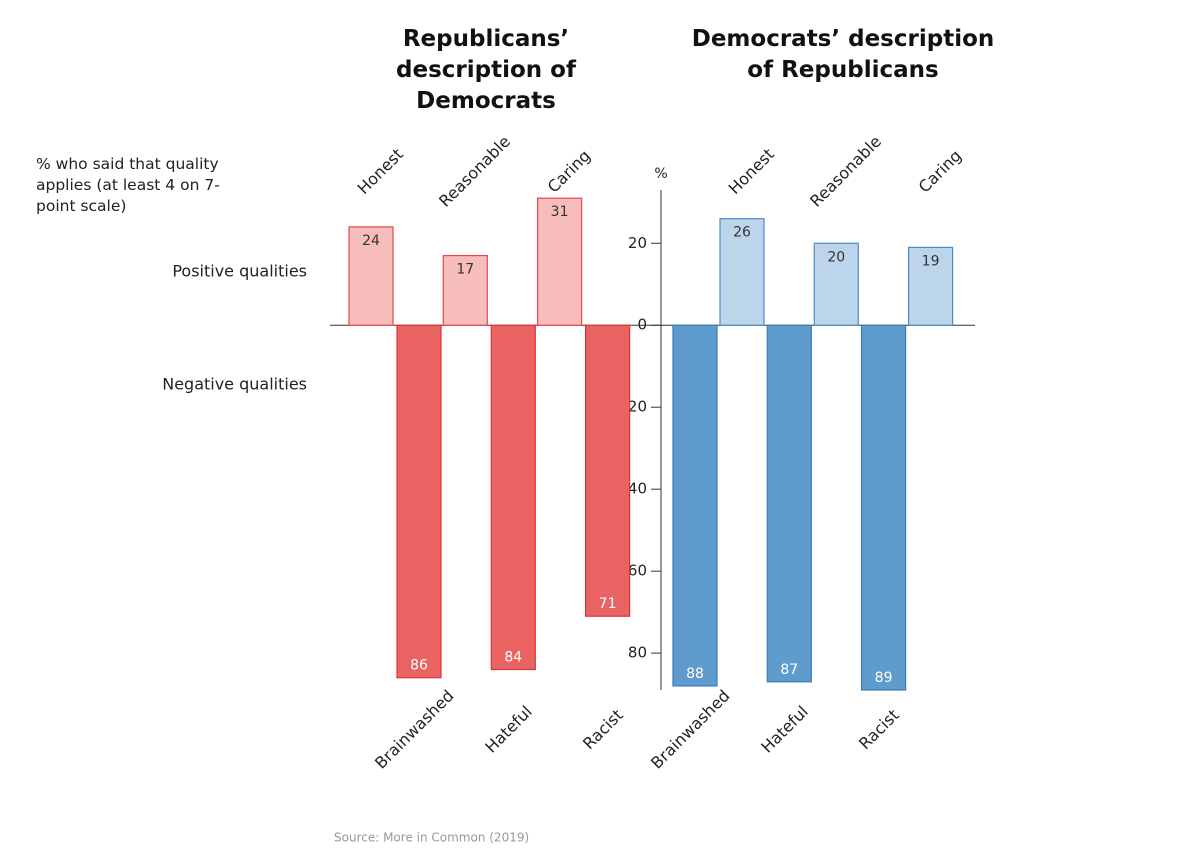  What do you see at coordinates (513, 658) in the screenshot?
I see `value-label: 84` at bounding box center [513, 658].